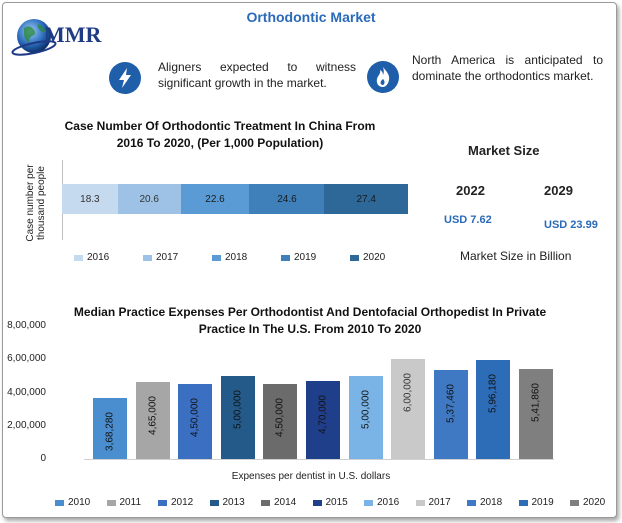 This screenshot has height=523, width=622. What do you see at coordinates (26, 359) in the screenshot?
I see `us-y-tick-label: 6,00,000` at bounding box center [26, 359].